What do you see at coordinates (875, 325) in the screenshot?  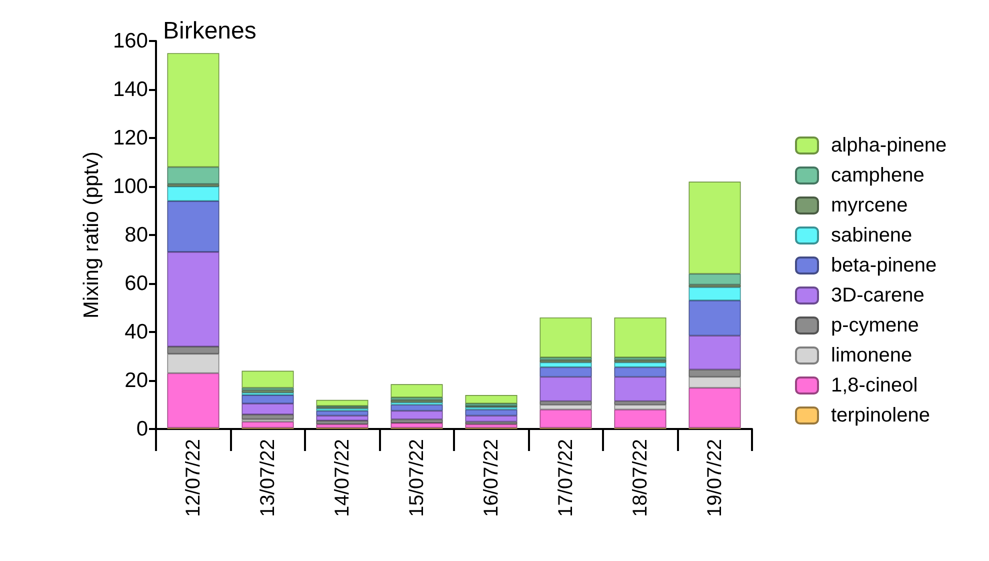 I see `legend-label: p-cymene` at bounding box center [875, 325].